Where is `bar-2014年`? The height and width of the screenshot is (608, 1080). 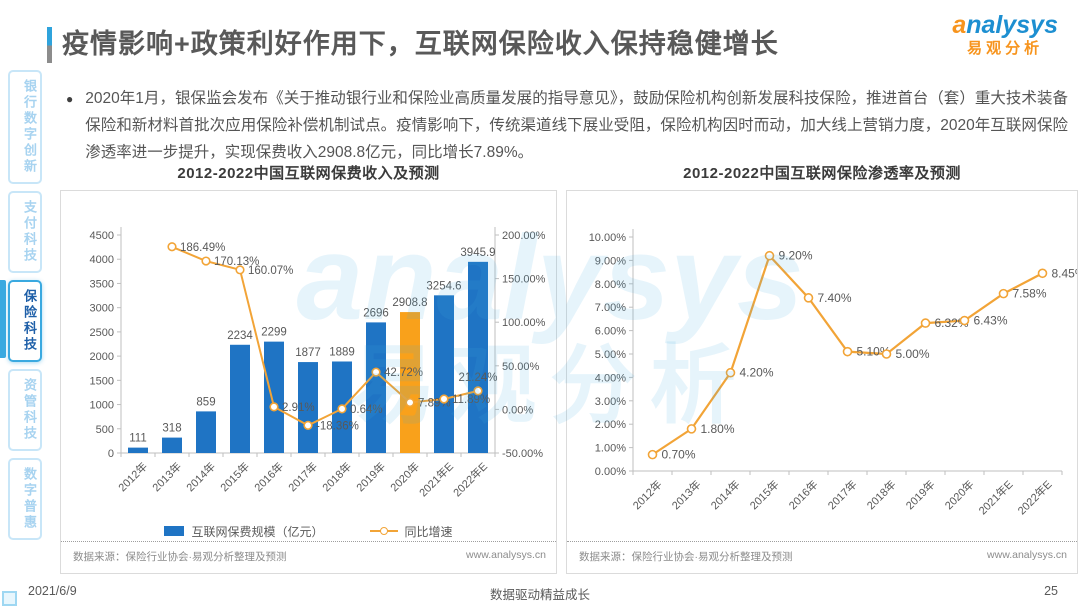 bar-2014年 is located at coordinates (206, 432).